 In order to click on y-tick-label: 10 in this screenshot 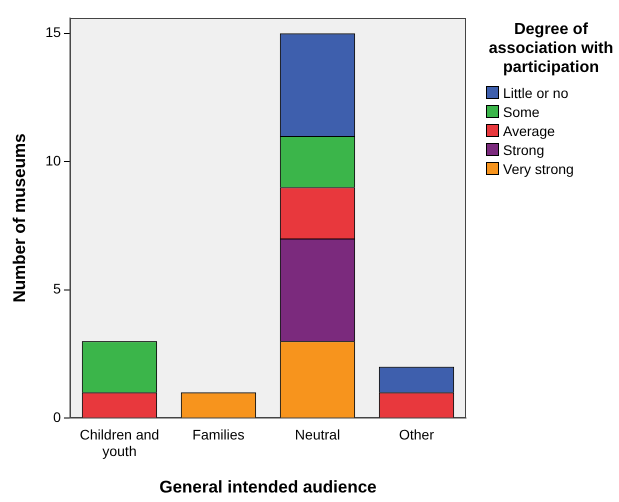, I will do `click(53, 160)`.